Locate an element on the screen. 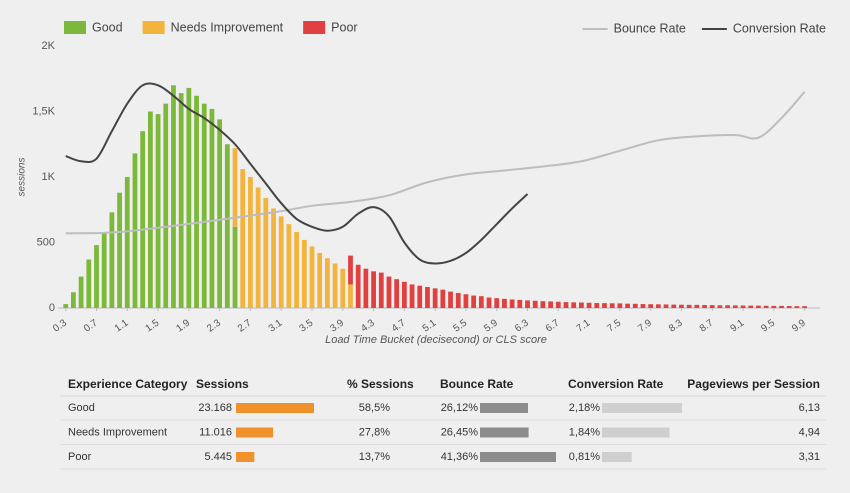 This screenshot has width=850, height=493. table-header: Pageviews per Session is located at coordinates (753, 384).